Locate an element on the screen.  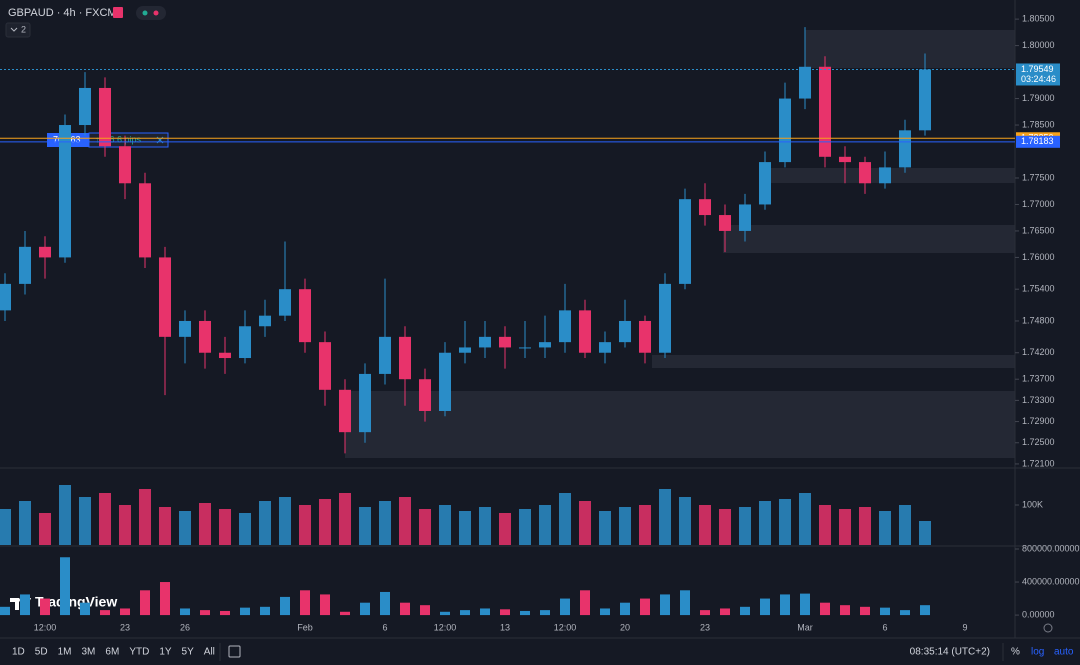
y-tick-label: 1.73300 is located at coordinates (1038, 400).